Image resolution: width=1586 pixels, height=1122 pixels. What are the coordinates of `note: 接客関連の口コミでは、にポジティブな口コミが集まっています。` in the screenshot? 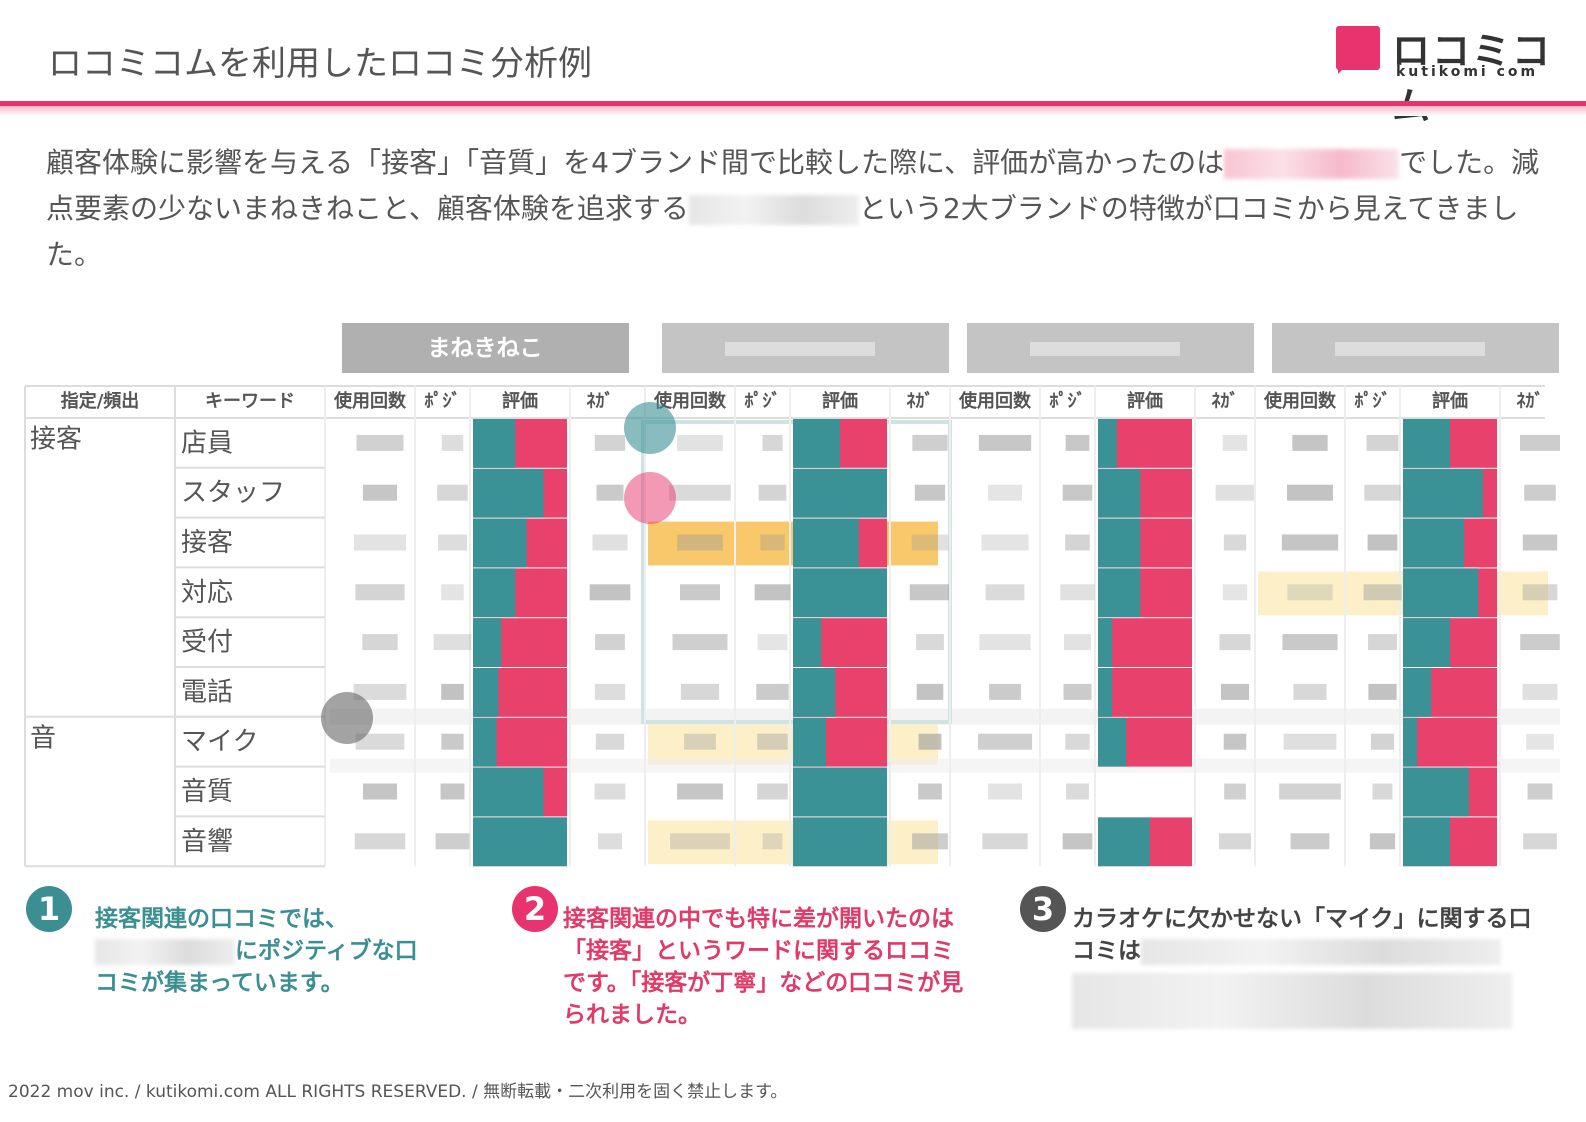 It's located at (265, 951).